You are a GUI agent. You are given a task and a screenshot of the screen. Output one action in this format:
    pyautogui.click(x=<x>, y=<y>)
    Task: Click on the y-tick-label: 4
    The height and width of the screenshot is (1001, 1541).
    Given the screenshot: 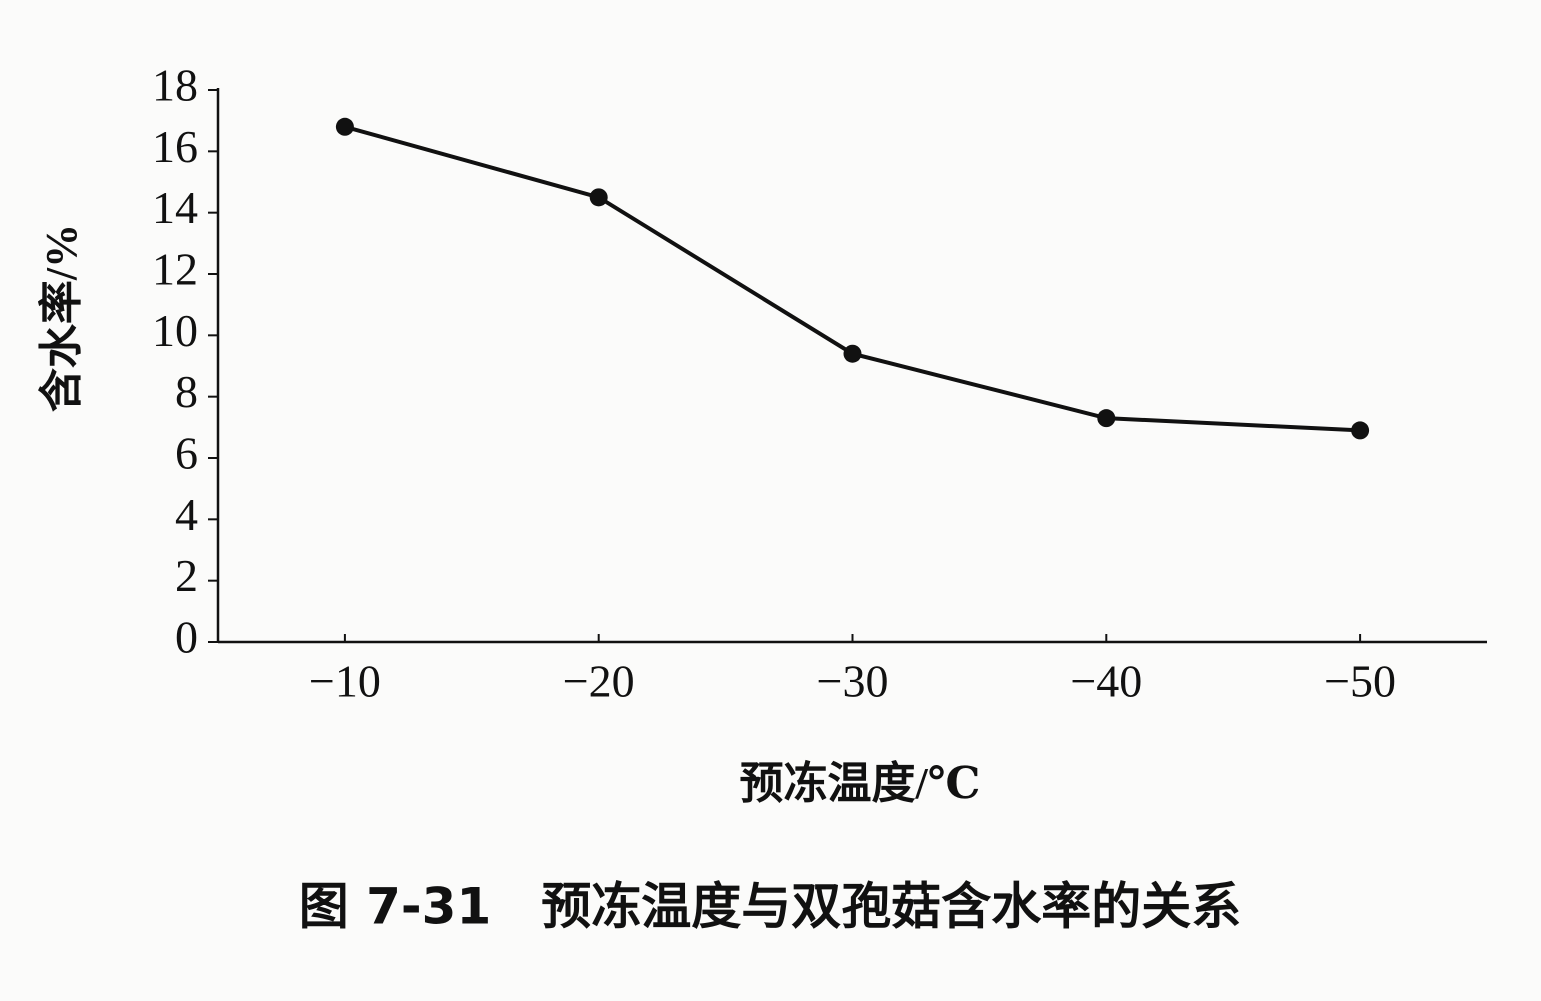 What is the action you would take?
    pyautogui.click(x=186, y=514)
    